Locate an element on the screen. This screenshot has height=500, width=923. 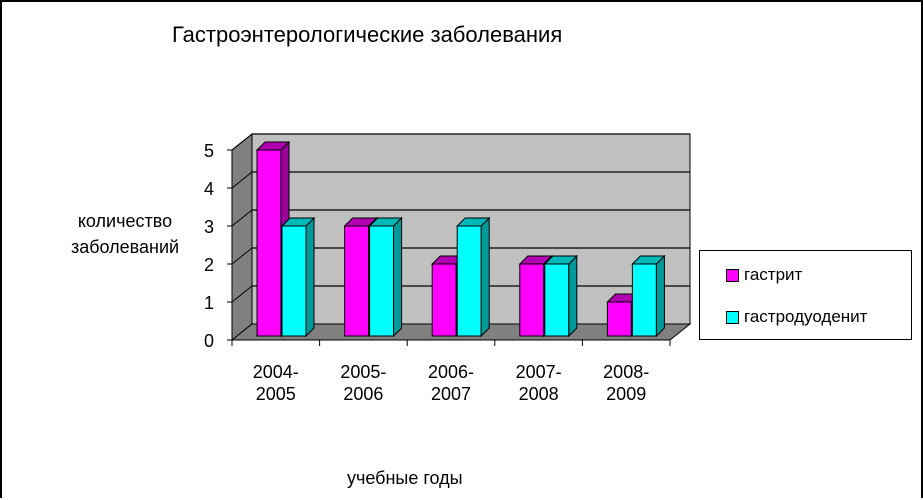
x-tick-label: 2006- is located at coordinates (451, 372).